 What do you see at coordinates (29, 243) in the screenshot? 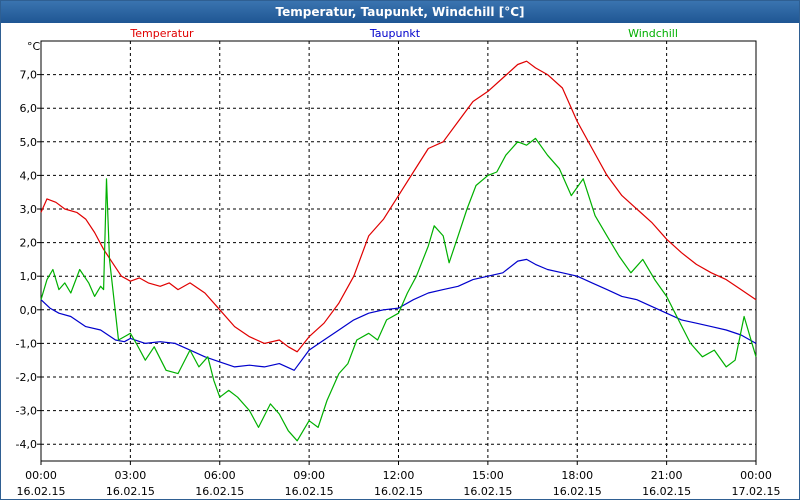
I see `y-tick-label: 2,0` at bounding box center [29, 243].